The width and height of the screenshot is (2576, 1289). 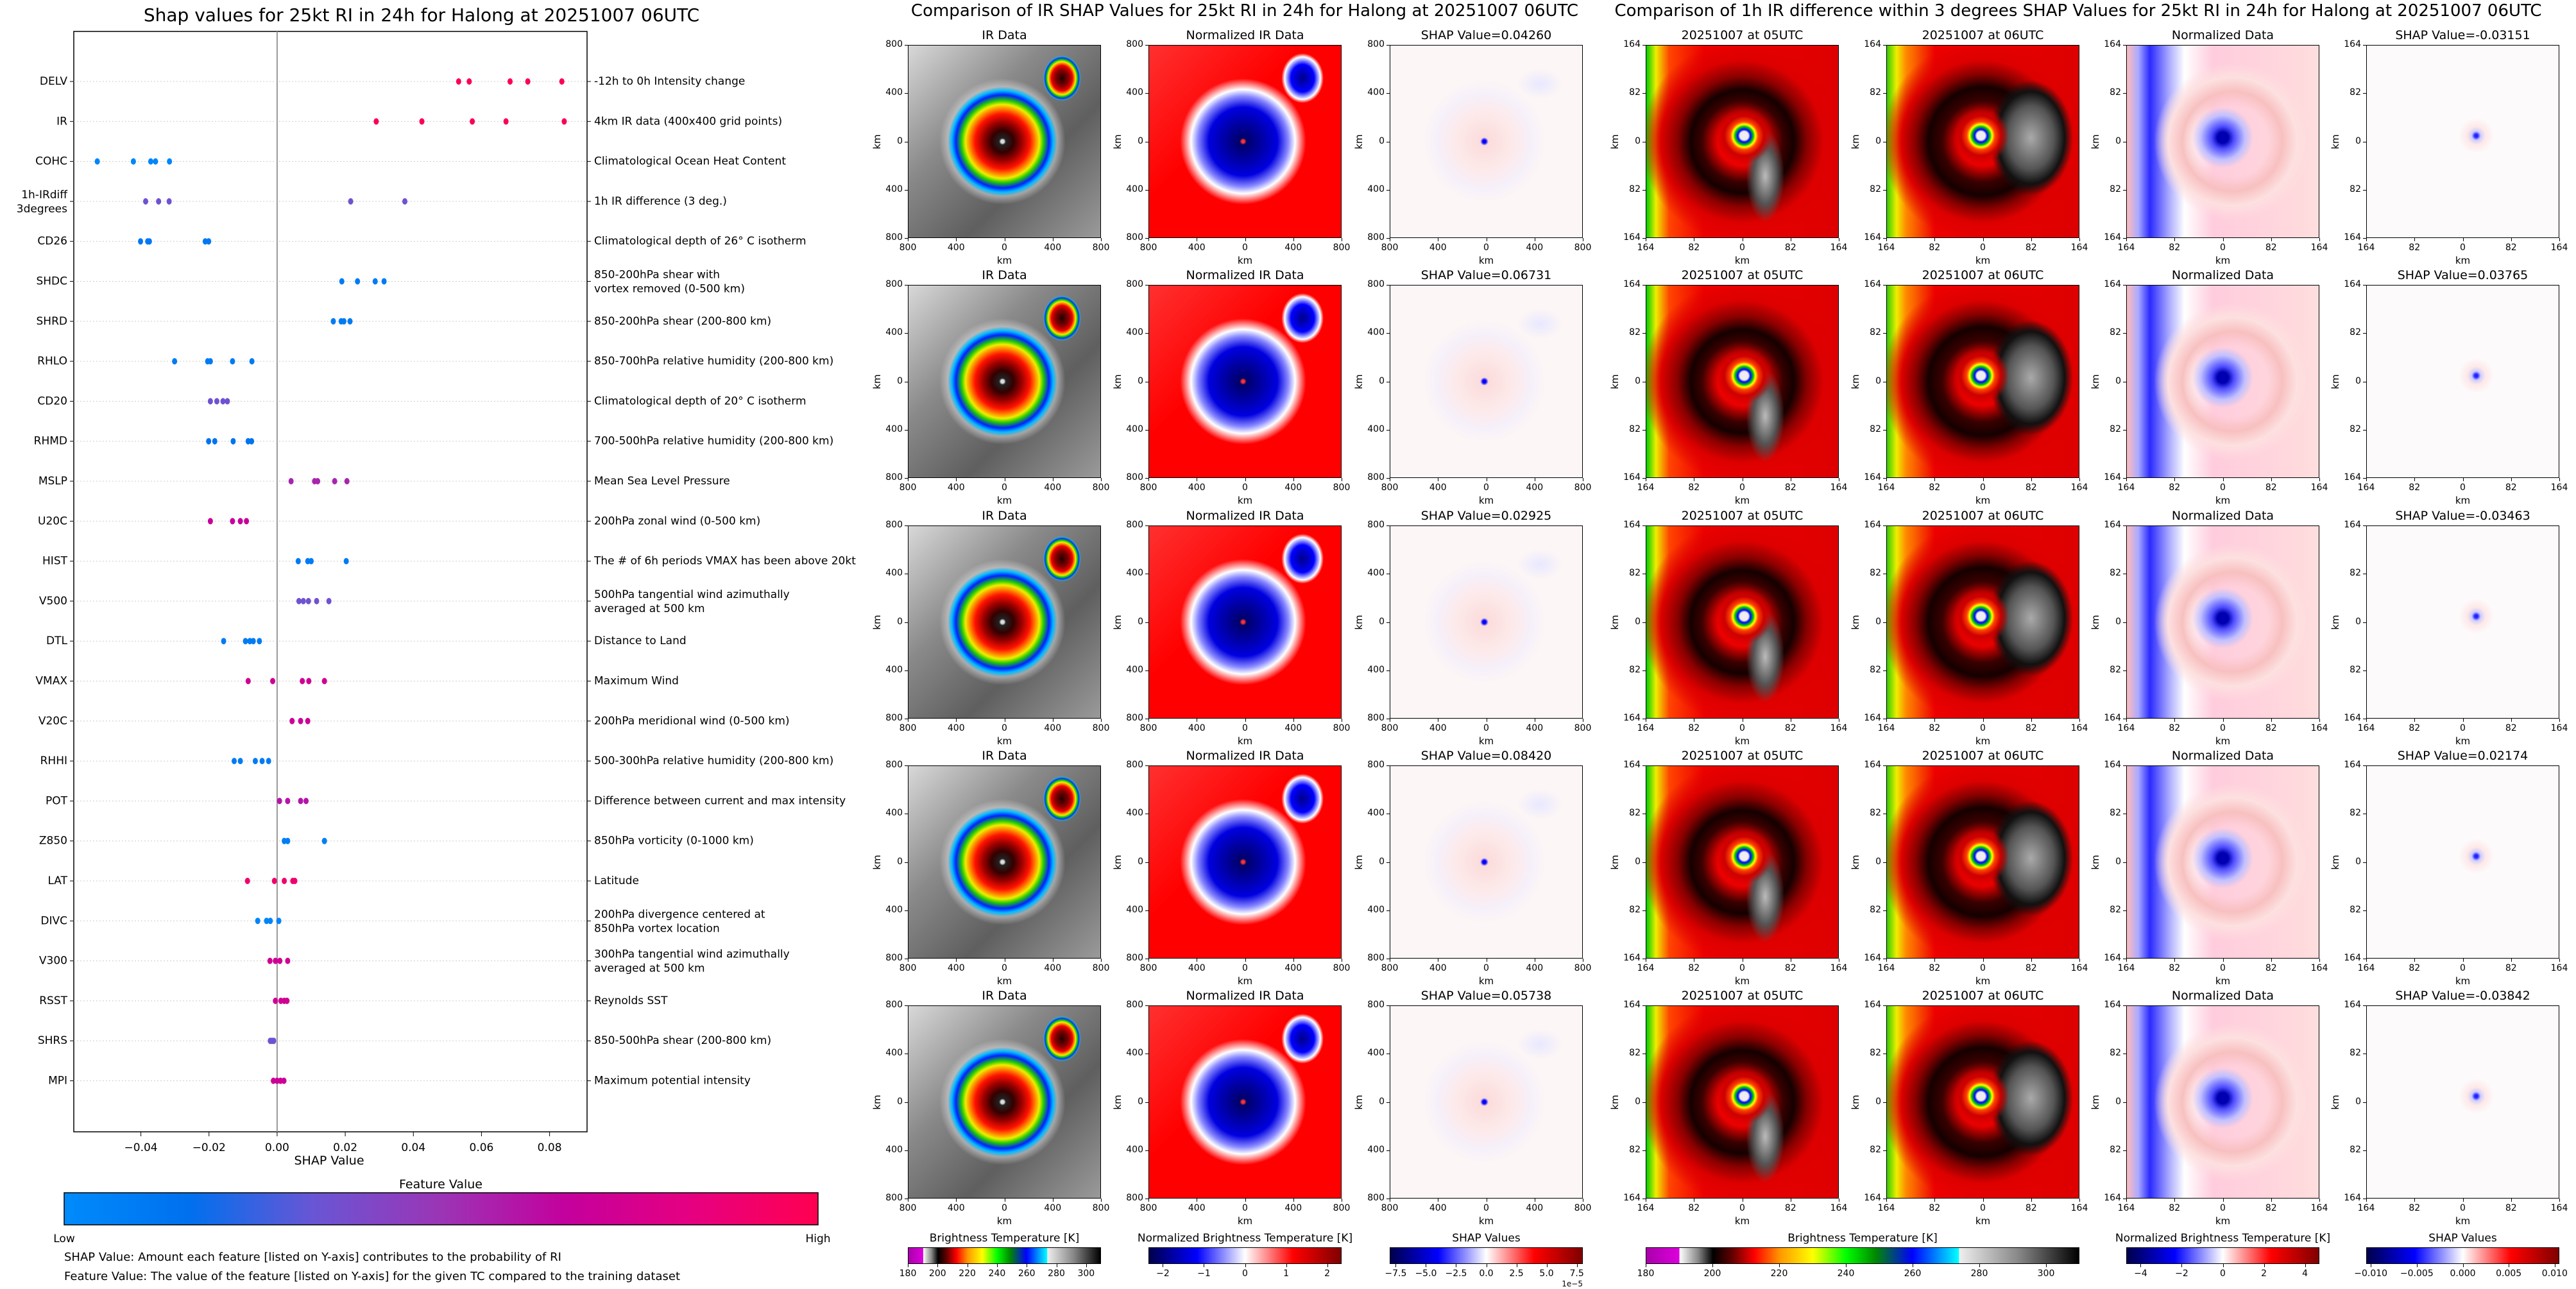 I want to click on colorbar-bt, so click(x=1005, y=1255).